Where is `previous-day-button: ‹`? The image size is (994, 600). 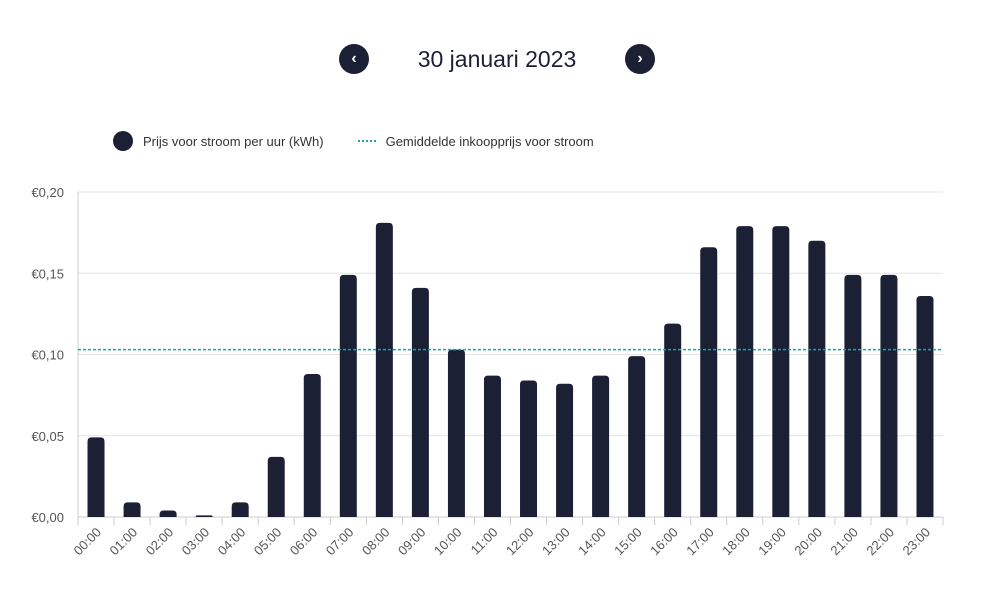 previous-day-button: ‹ is located at coordinates (354, 59).